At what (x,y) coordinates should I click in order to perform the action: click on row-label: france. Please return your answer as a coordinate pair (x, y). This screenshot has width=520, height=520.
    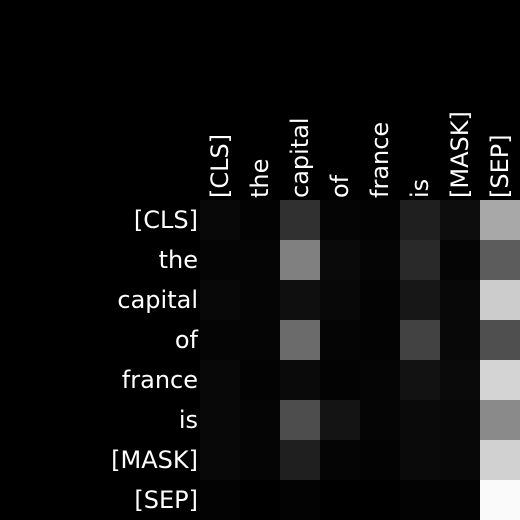
    Looking at the image, I should click on (160, 380).